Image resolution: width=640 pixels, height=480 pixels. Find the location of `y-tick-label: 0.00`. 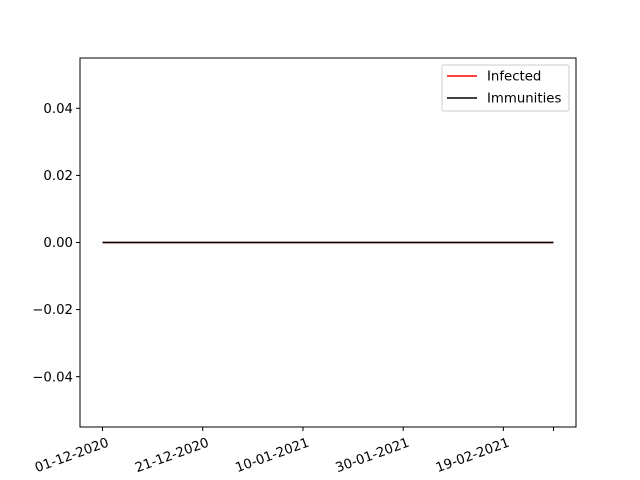

y-tick-label: 0.00 is located at coordinates (58, 243).